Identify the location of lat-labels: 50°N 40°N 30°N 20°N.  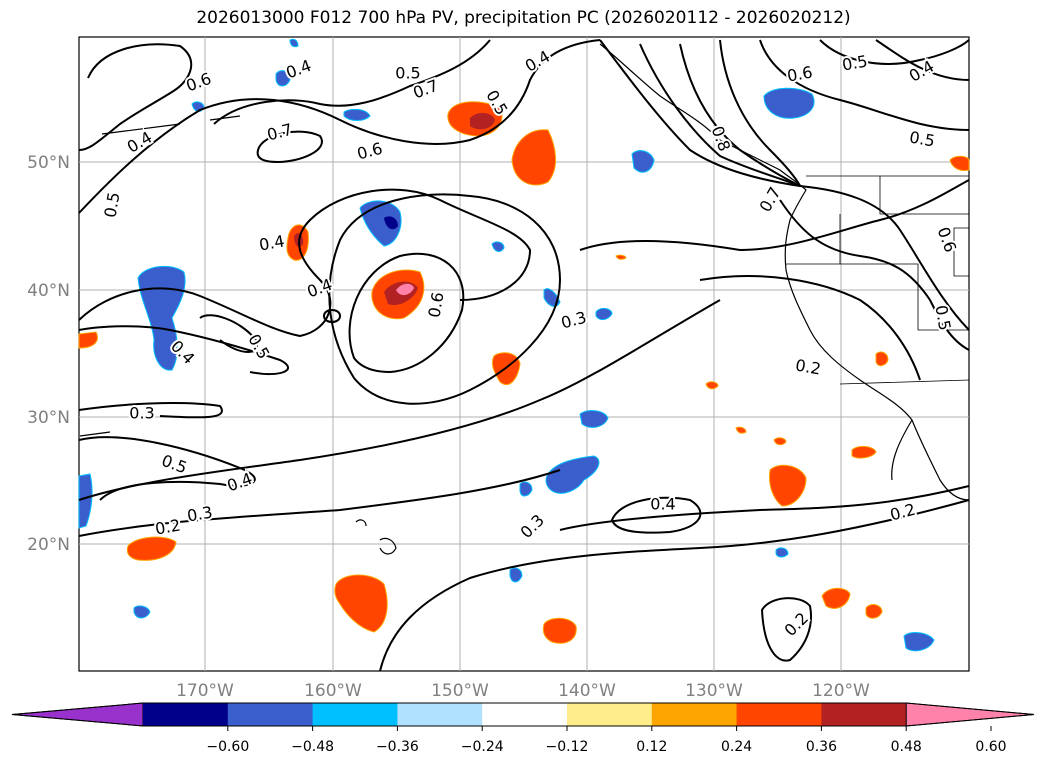
(48, 354).